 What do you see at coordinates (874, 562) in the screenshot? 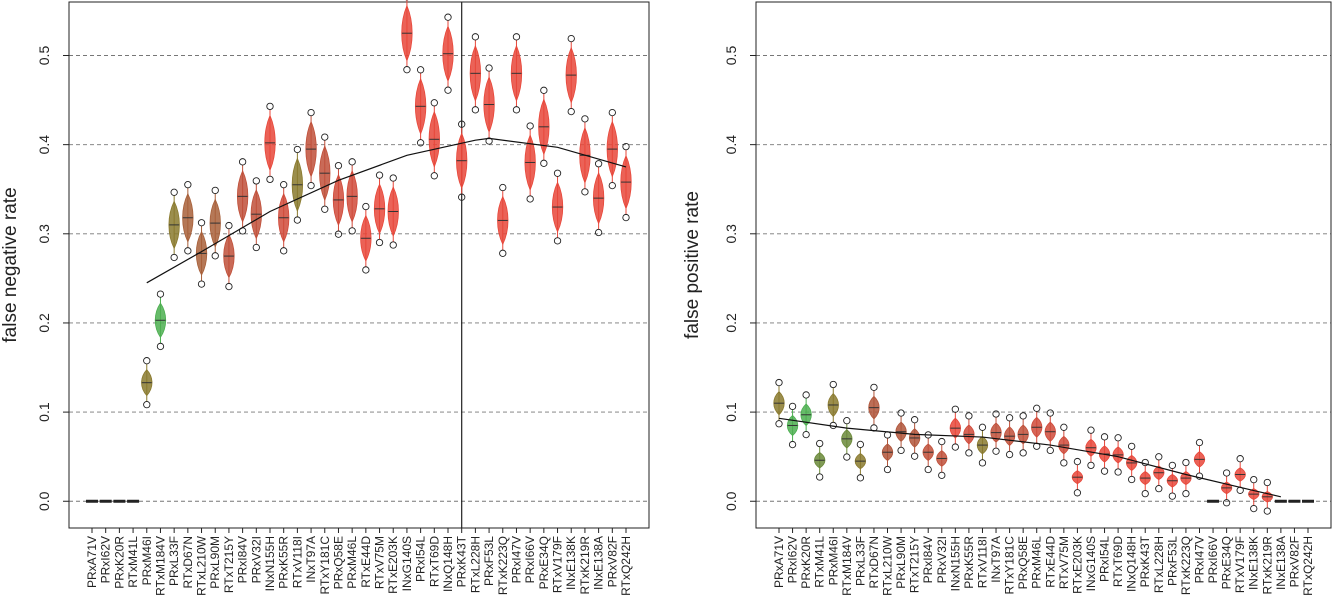
I see `x-tick-label: RTxD67N` at bounding box center [874, 562].